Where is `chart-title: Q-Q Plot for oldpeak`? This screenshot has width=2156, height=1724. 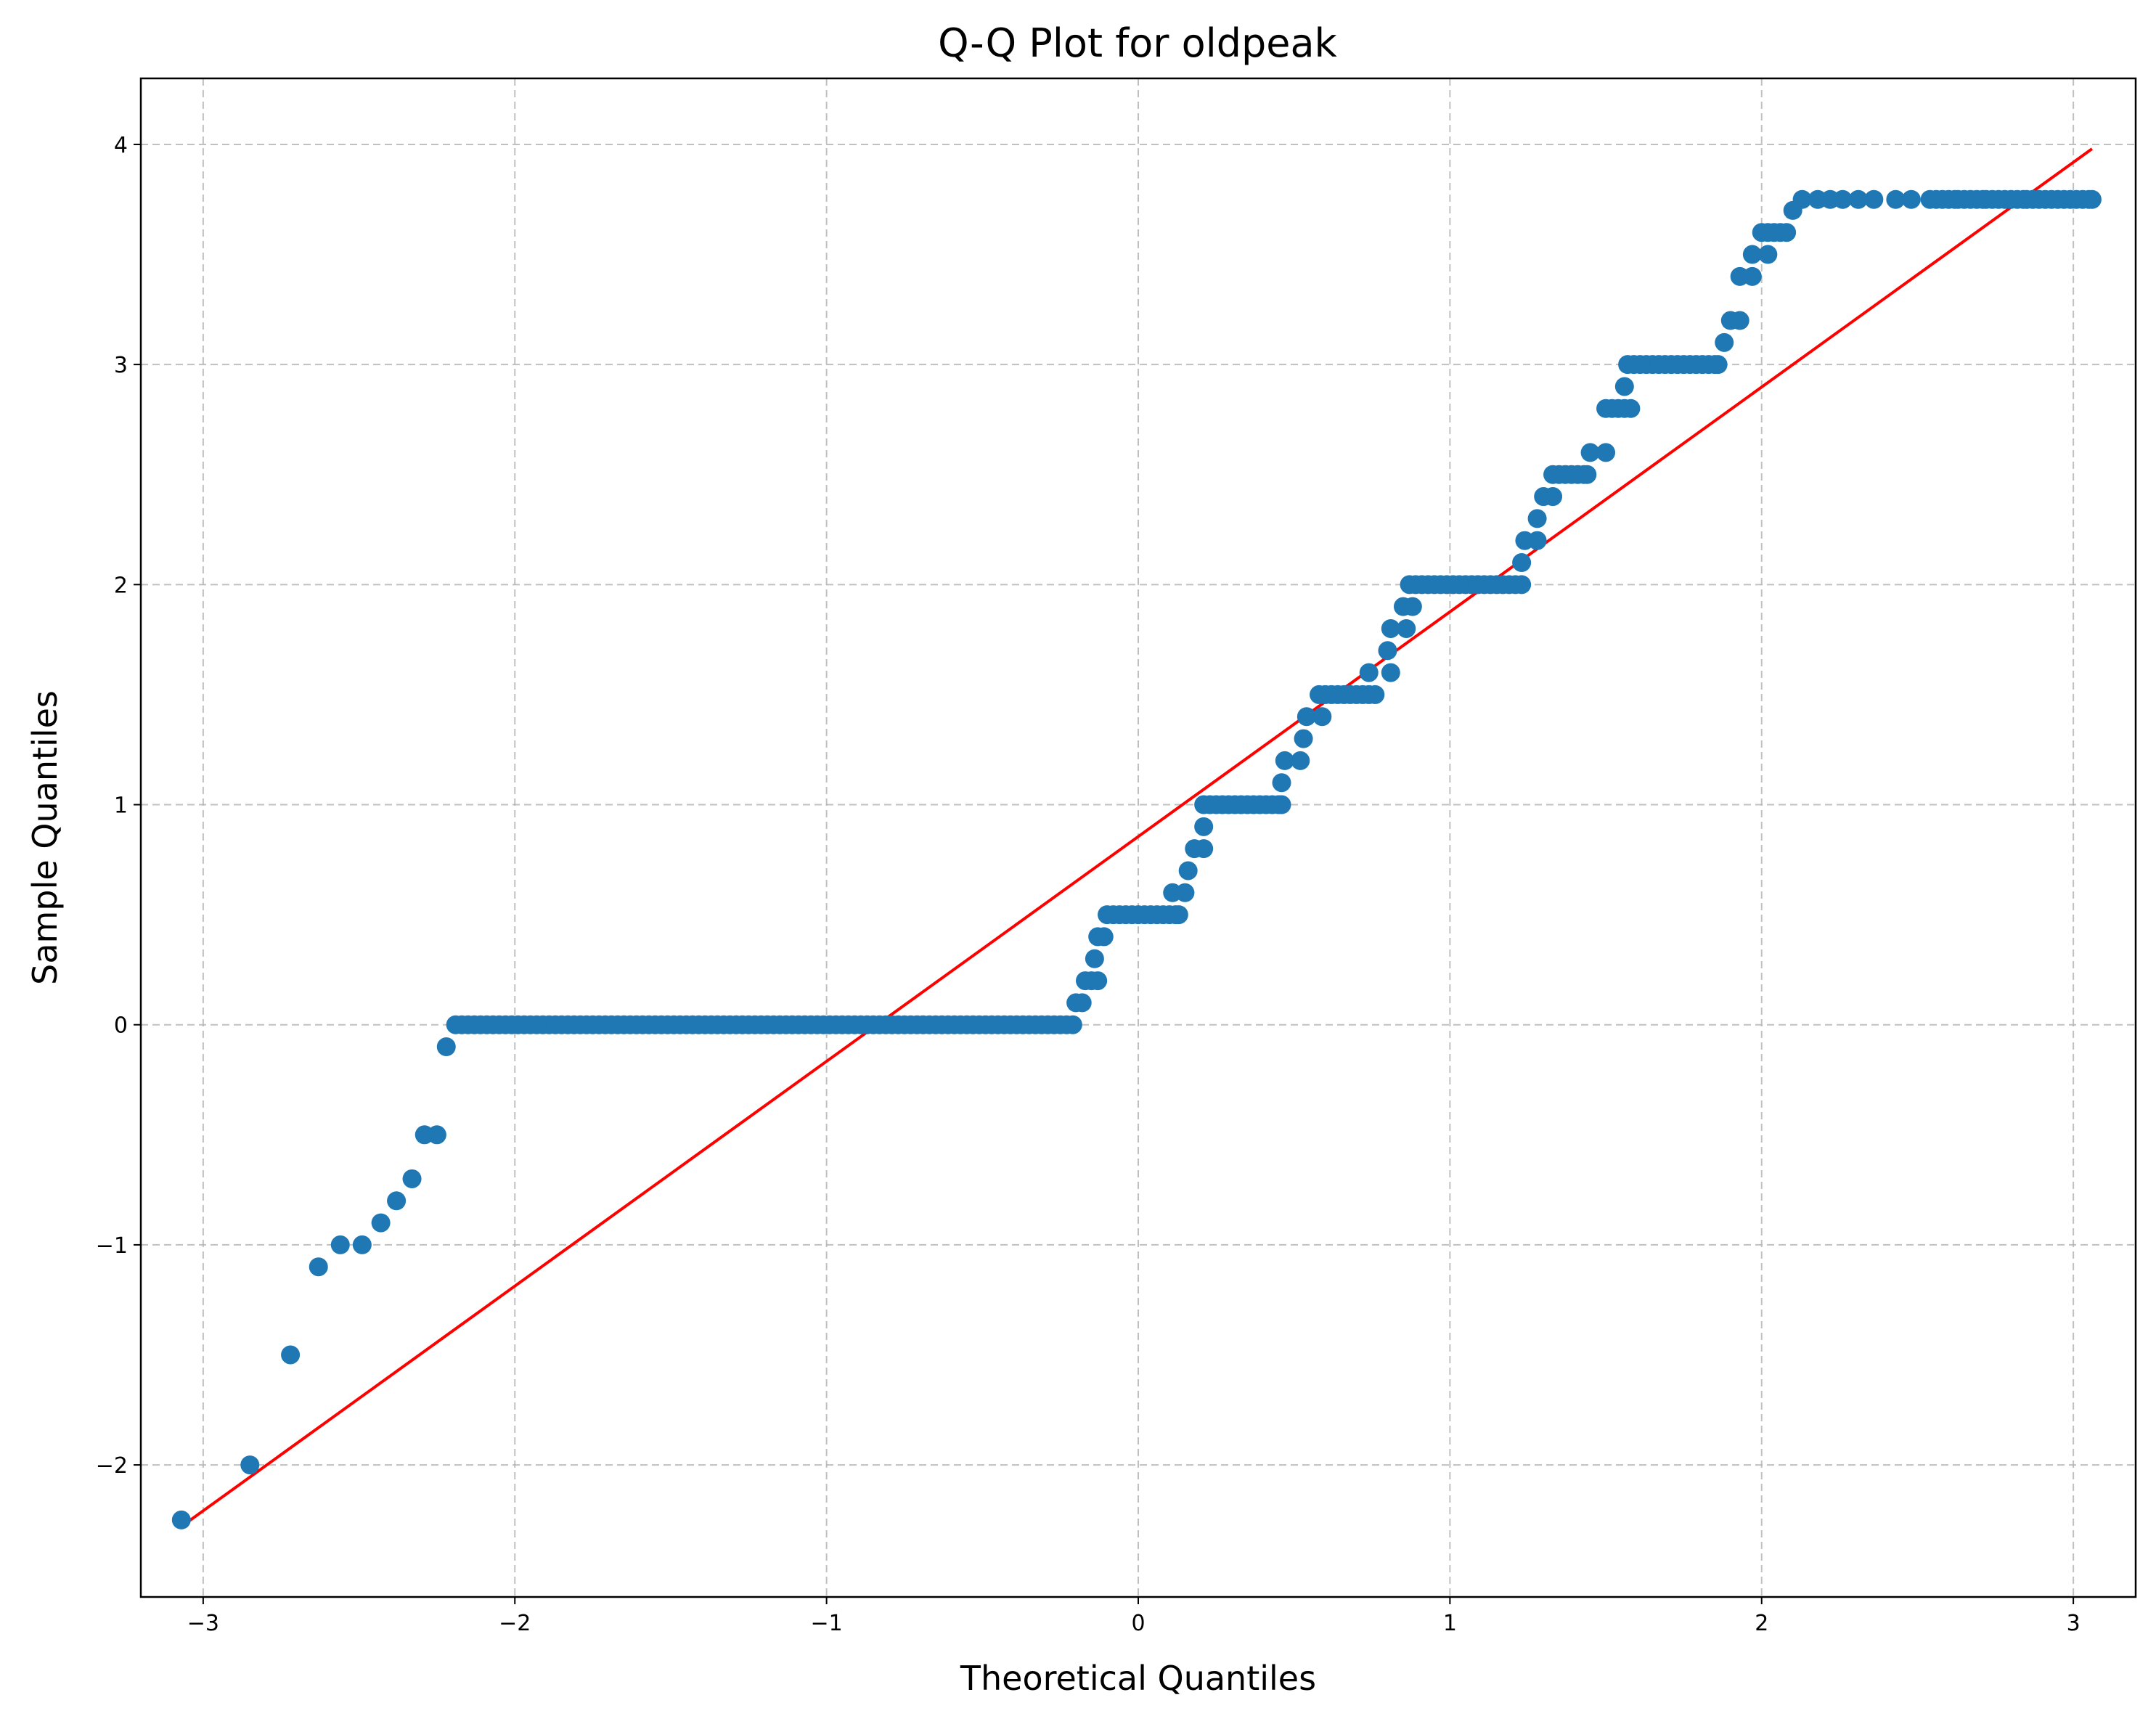 chart-title: Q-Q Plot for oldpeak is located at coordinates (1138, 43).